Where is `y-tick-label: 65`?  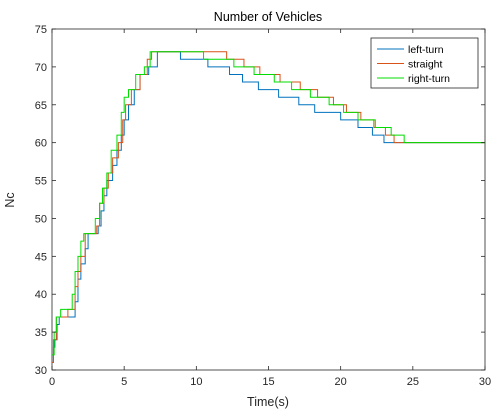 y-tick-label: 65 is located at coordinates (41, 106).